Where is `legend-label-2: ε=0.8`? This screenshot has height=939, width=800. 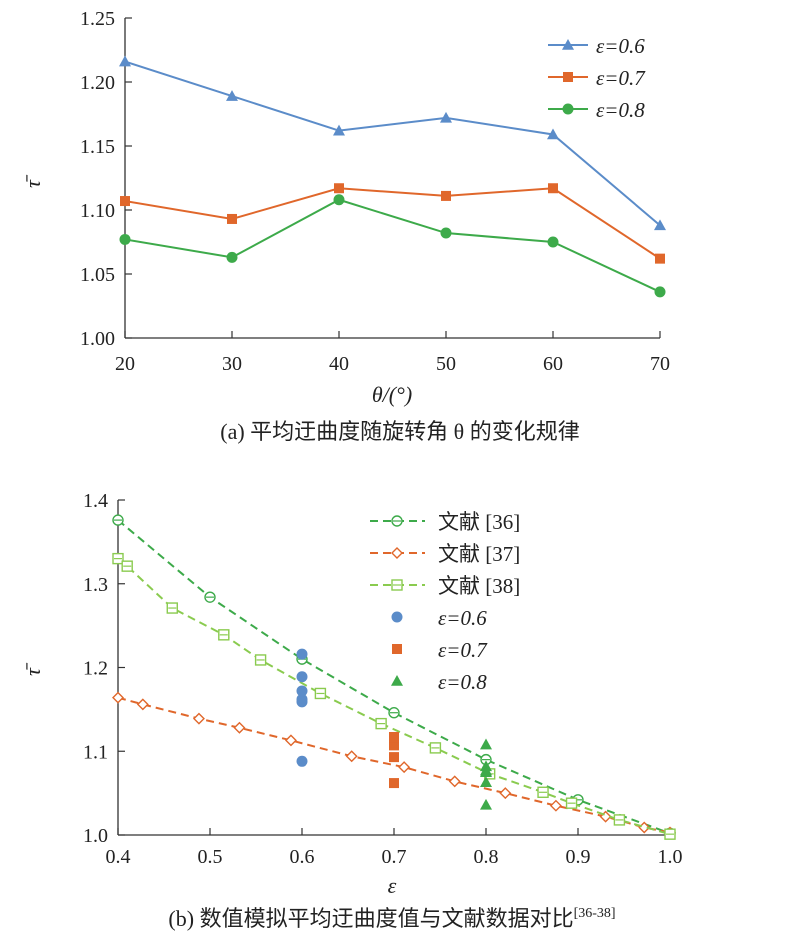 legend-label-2: ε=0.8 is located at coordinates (620, 110).